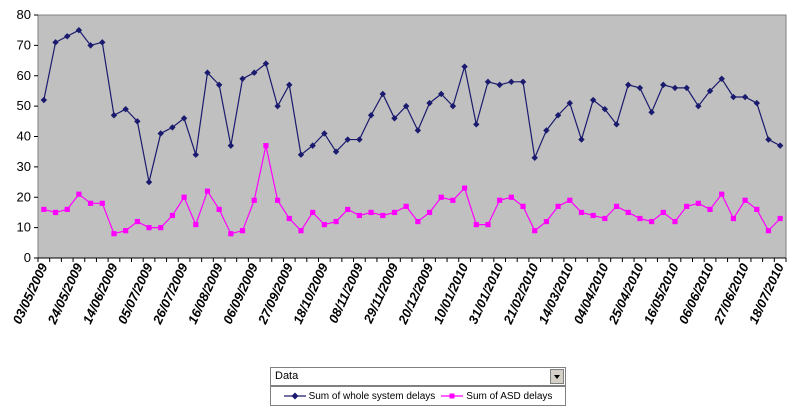 The height and width of the screenshot is (414, 788). What do you see at coordinates (65, 293) in the screenshot?
I see `x-tick-label: 24/05/2009` at bounding box center [65, 293].